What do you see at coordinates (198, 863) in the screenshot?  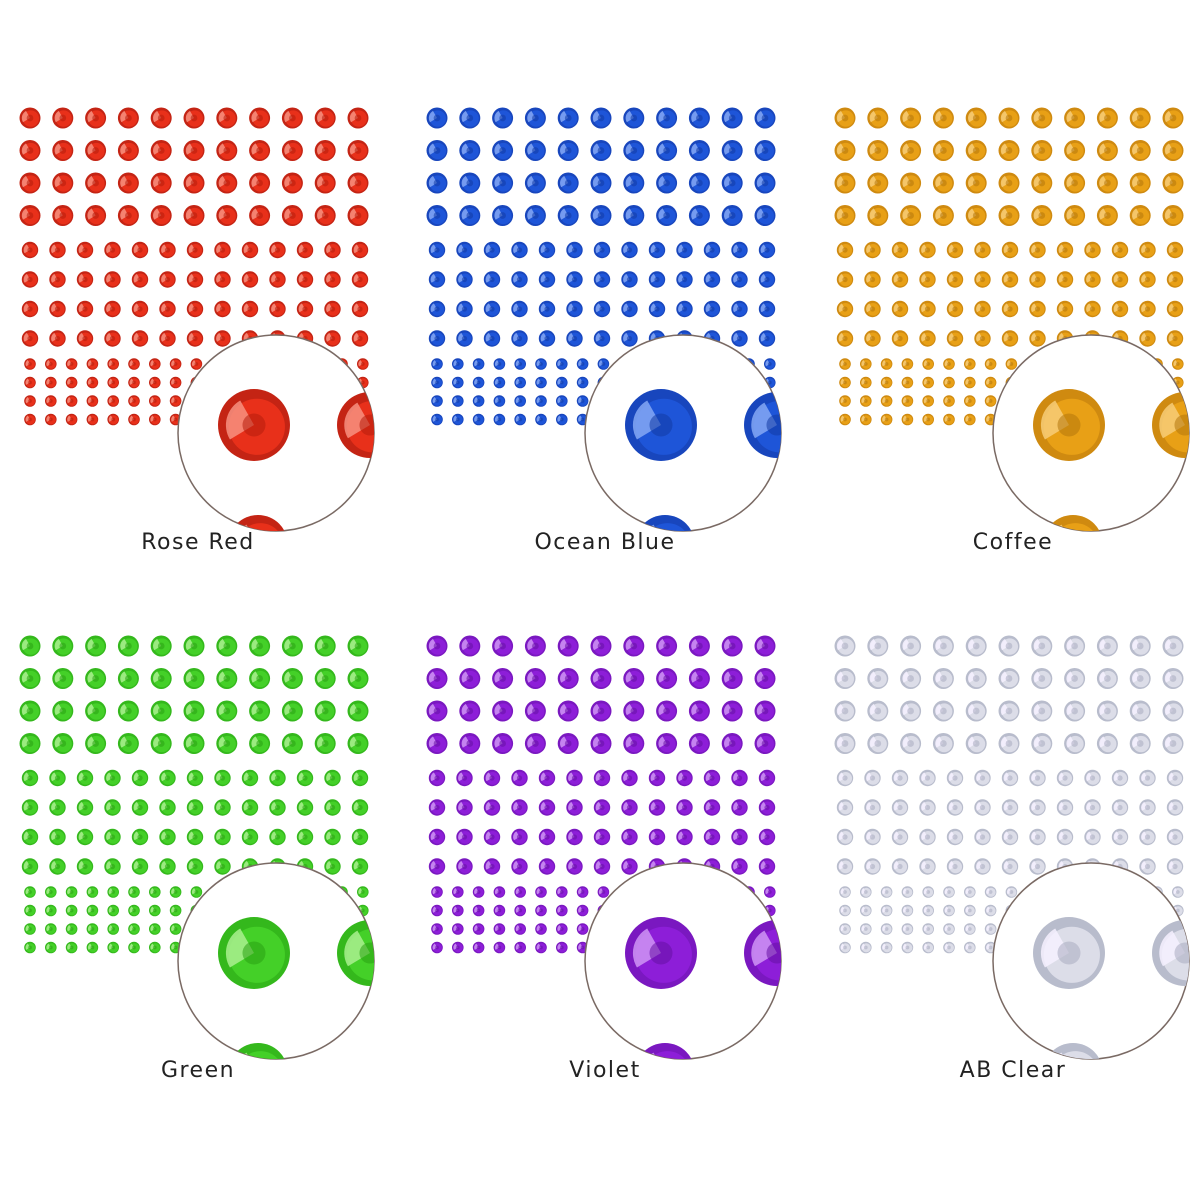 I see `swatch-green: Green` at bounding box center [198, 863].